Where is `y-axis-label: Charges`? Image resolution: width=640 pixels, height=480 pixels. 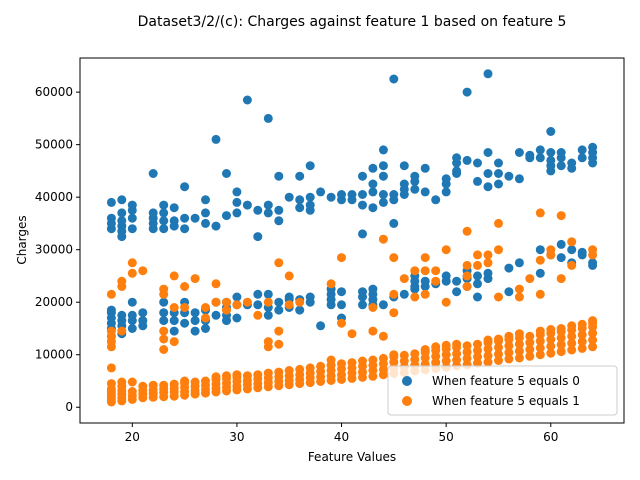
y-axis-label: Charges is located at coordinates (22, 239).